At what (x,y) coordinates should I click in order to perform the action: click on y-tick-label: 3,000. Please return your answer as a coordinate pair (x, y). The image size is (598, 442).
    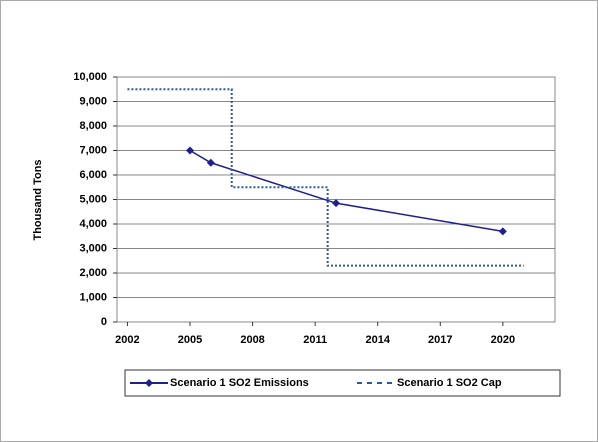
    Looking at the image, I should click on (93, 248).